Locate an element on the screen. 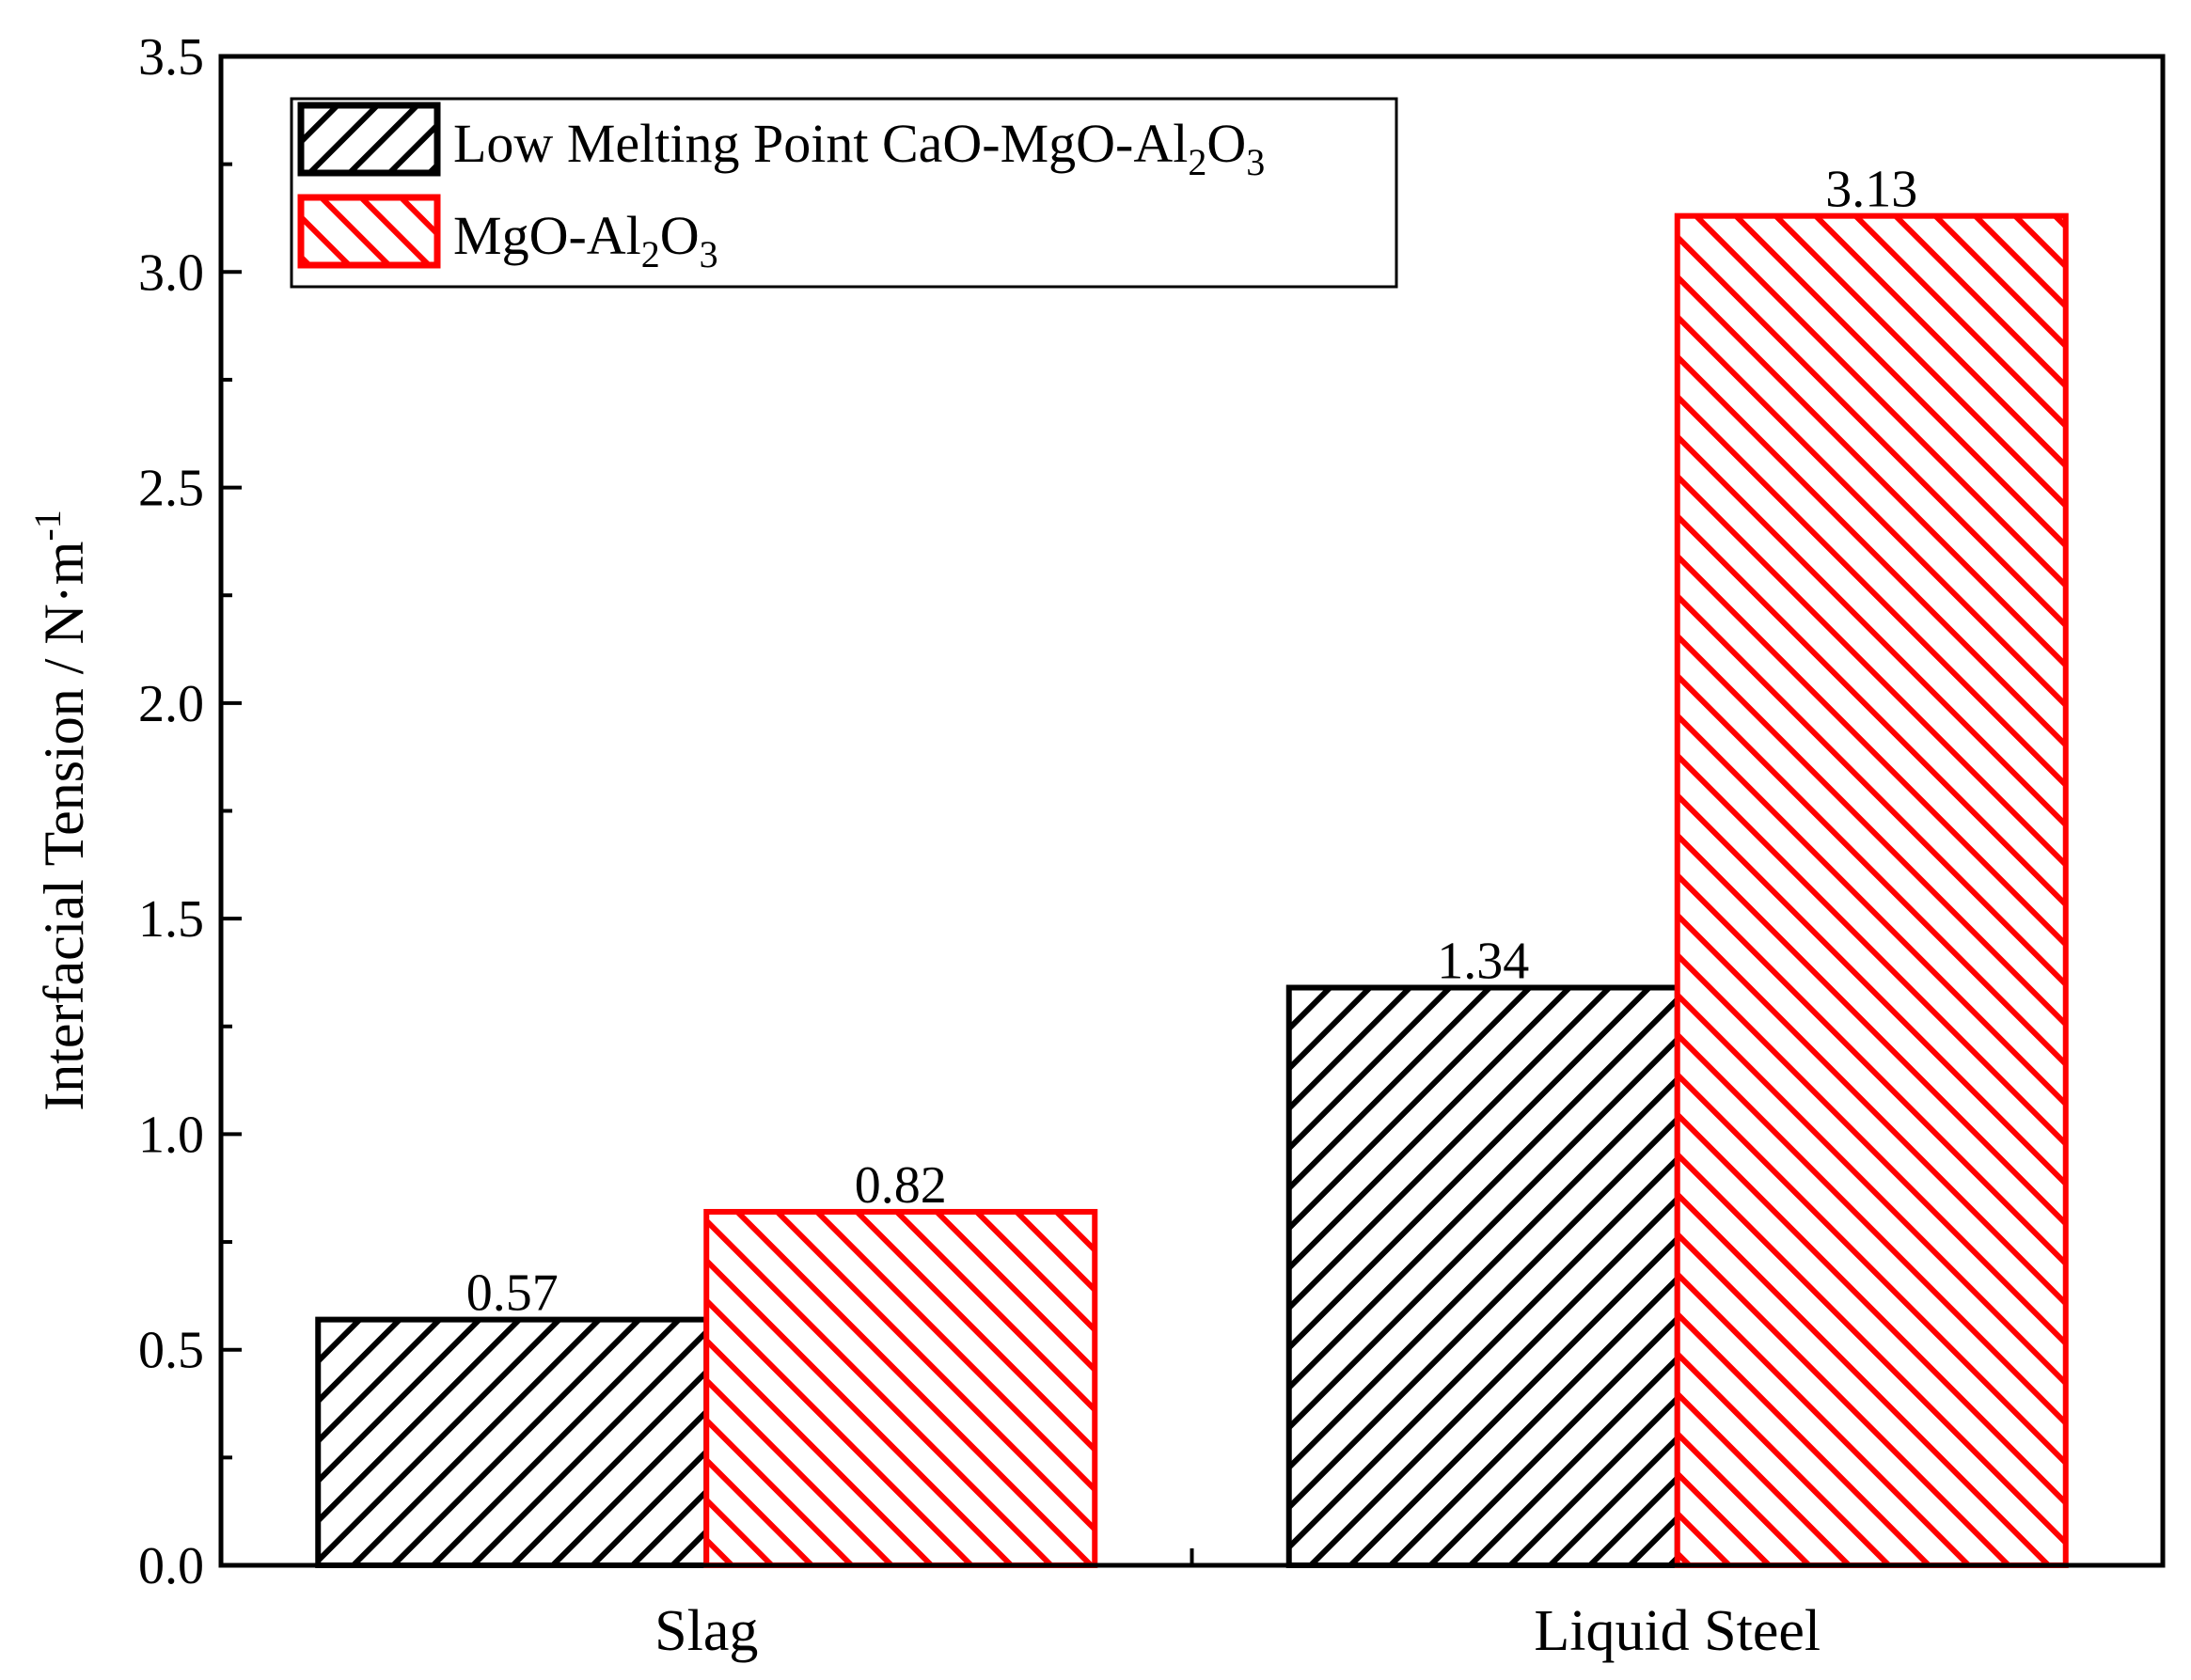 This screenshot has width=2191, height=1680. y-tick-label: 1.0 is located at coordinates (171, 1135).